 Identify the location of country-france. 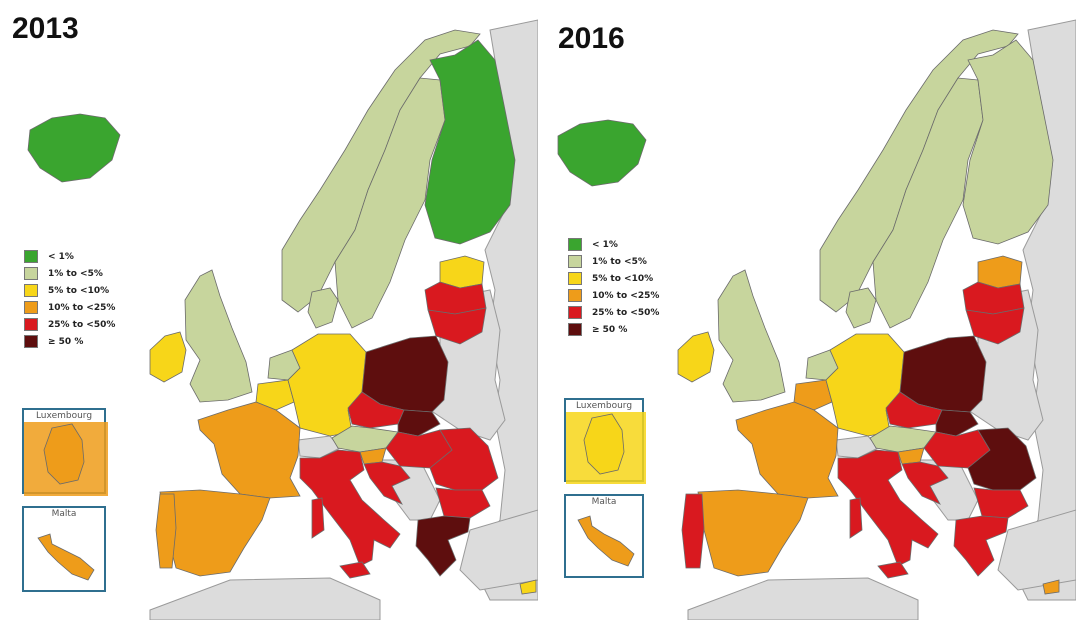
(787, 450).